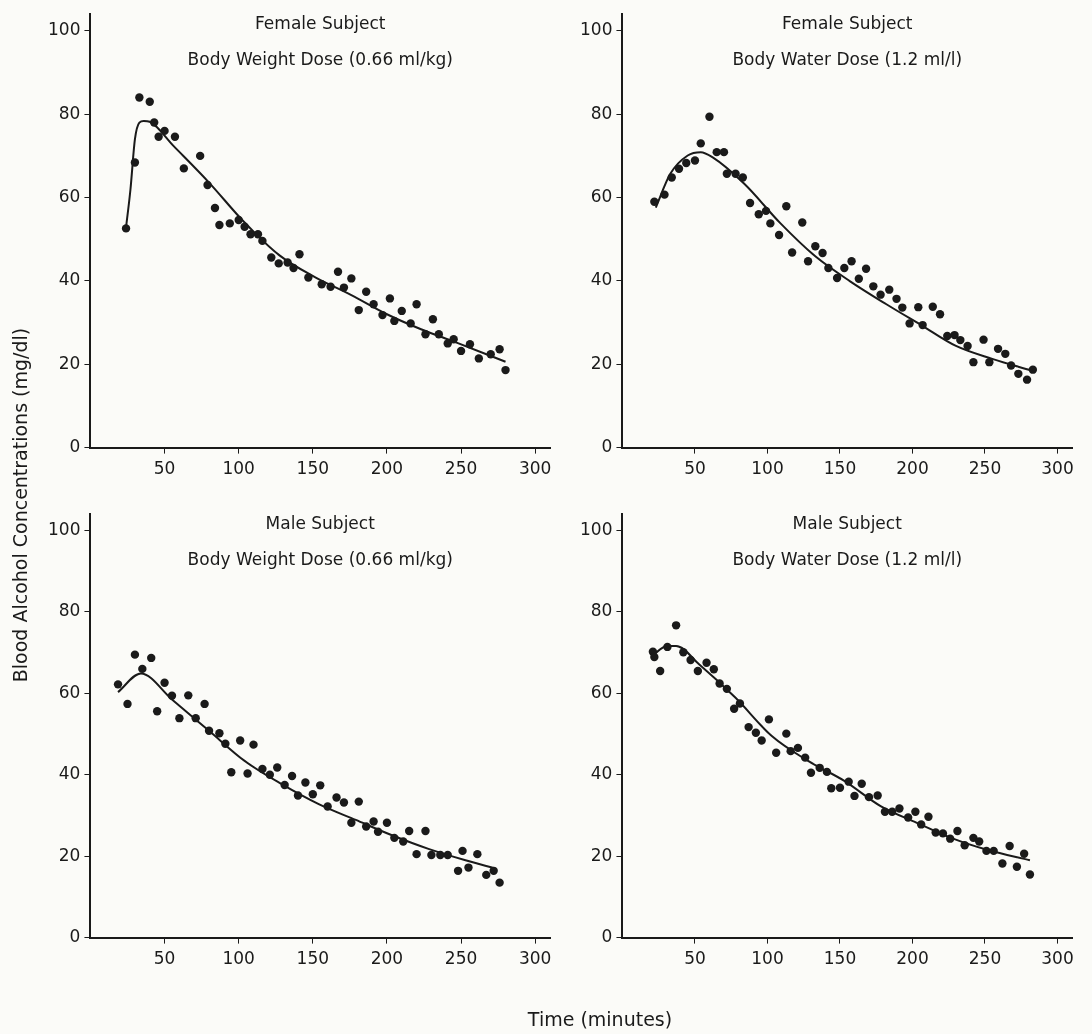 The height and width of the screenshot is (1034, 1092). Describe the element at coordinates (600, 1019) in the screenshot. I see `x-axis-title: Time (minutes)` at that location.